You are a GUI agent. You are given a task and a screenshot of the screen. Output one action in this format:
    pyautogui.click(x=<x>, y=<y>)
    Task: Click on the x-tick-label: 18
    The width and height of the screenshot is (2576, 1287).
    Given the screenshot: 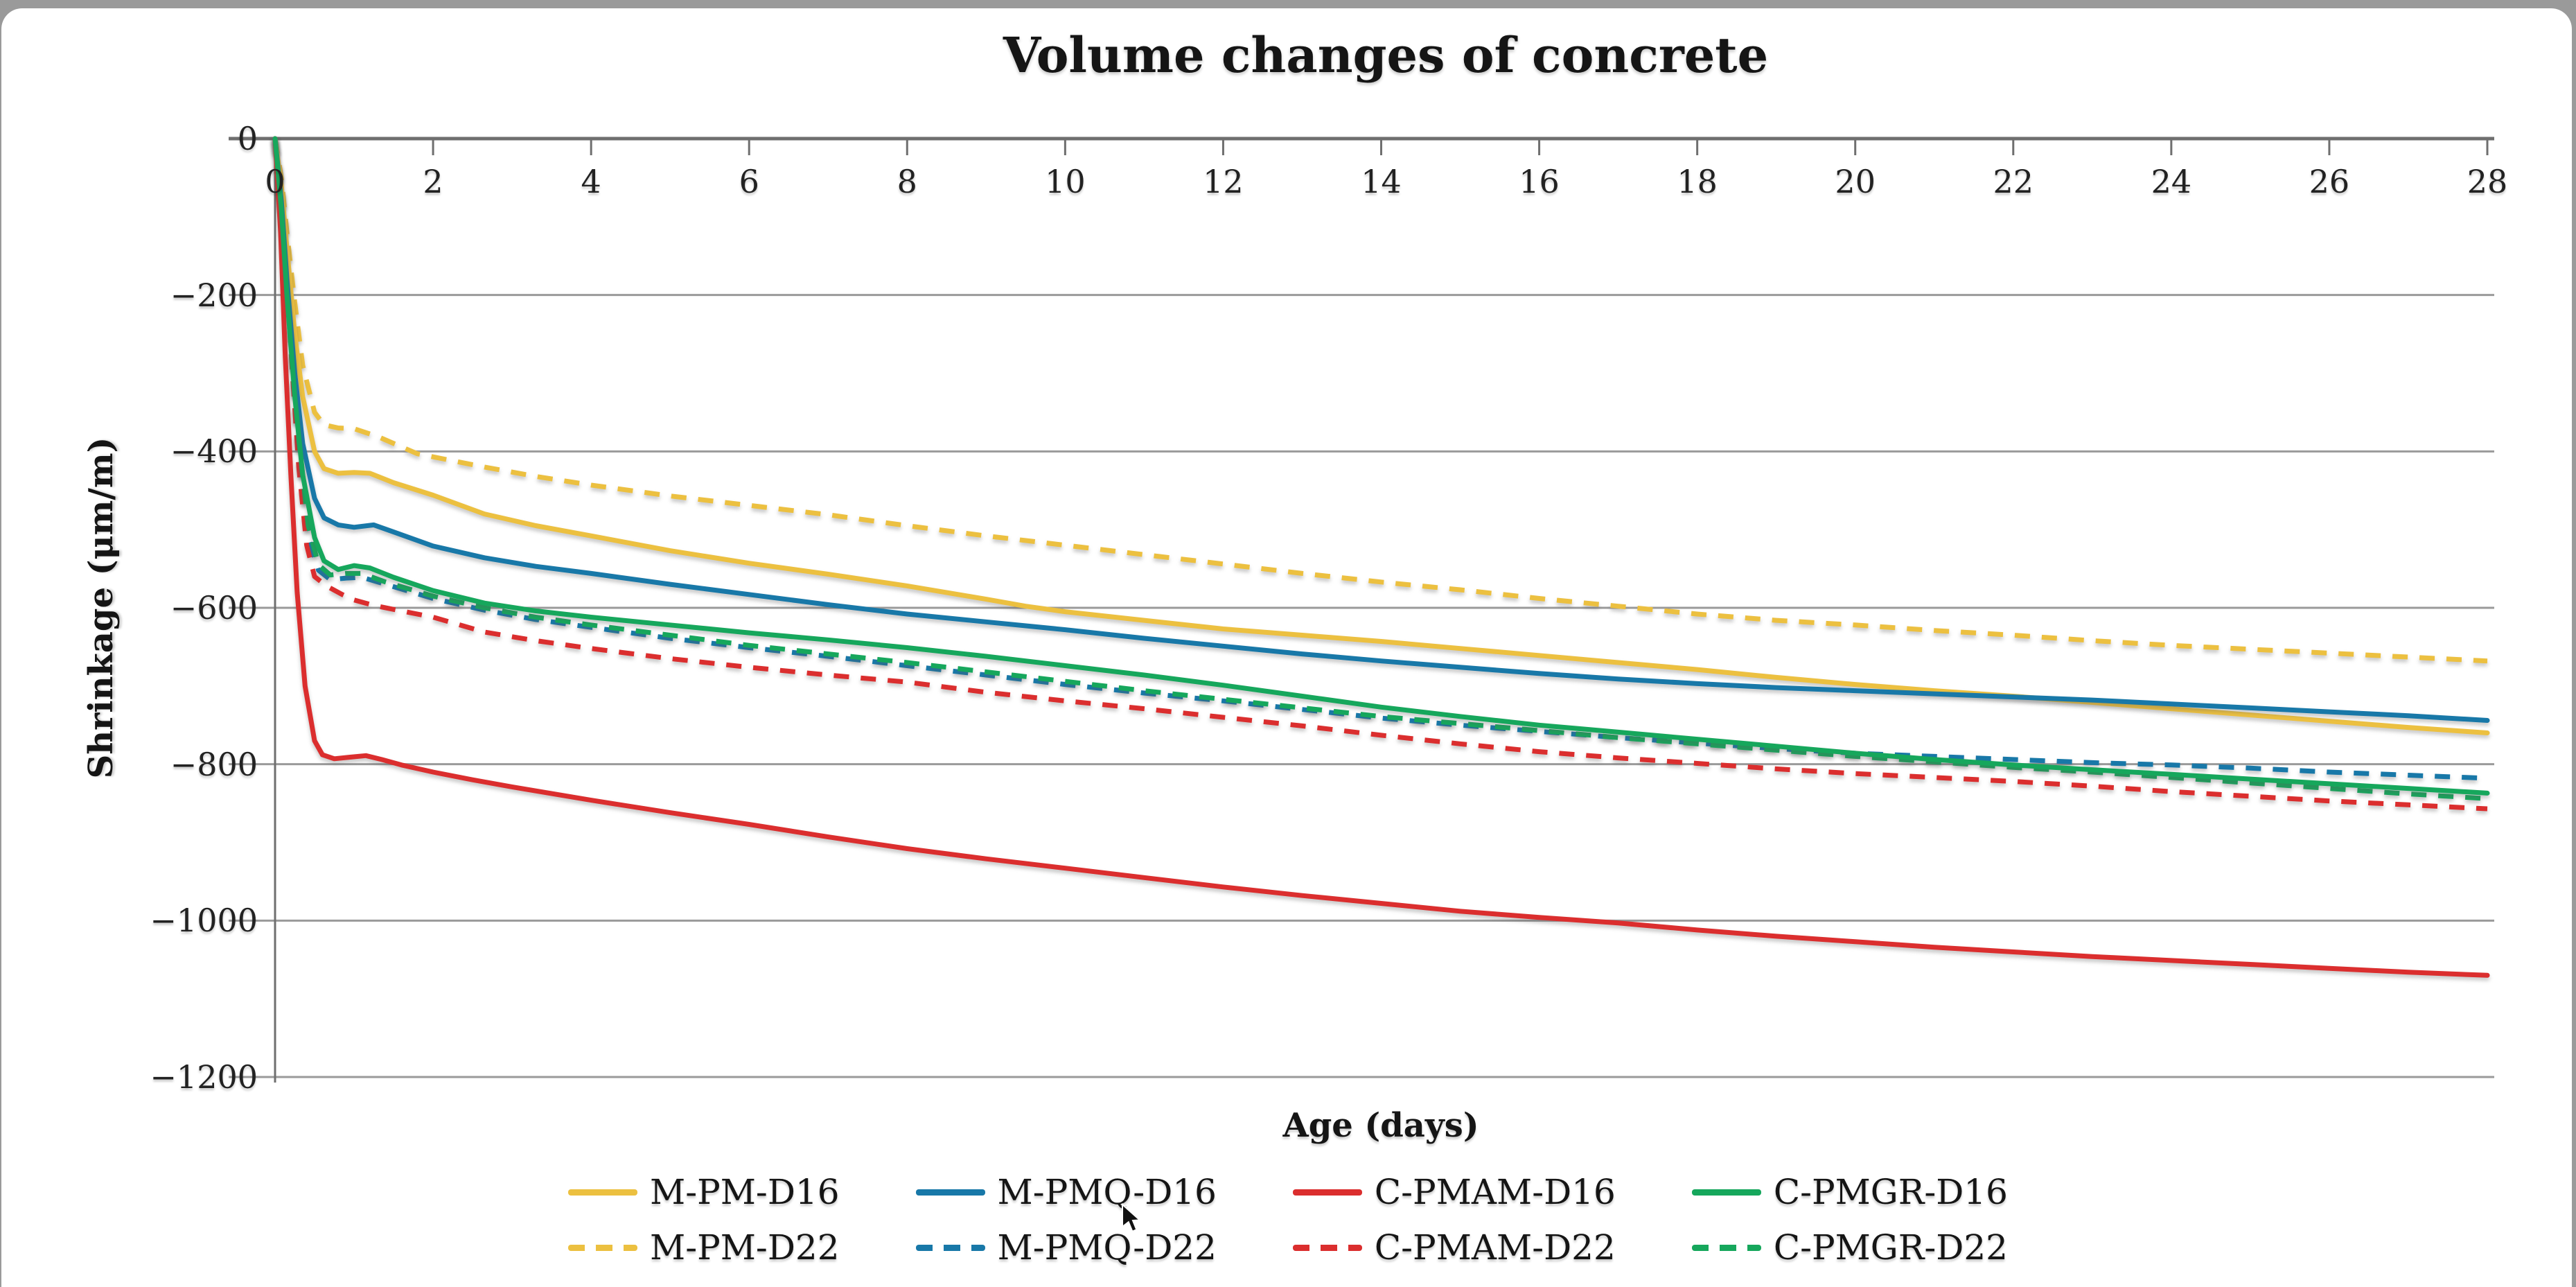 What is the action you would take?
    pyautogui.click(x=1698, y=181)
    